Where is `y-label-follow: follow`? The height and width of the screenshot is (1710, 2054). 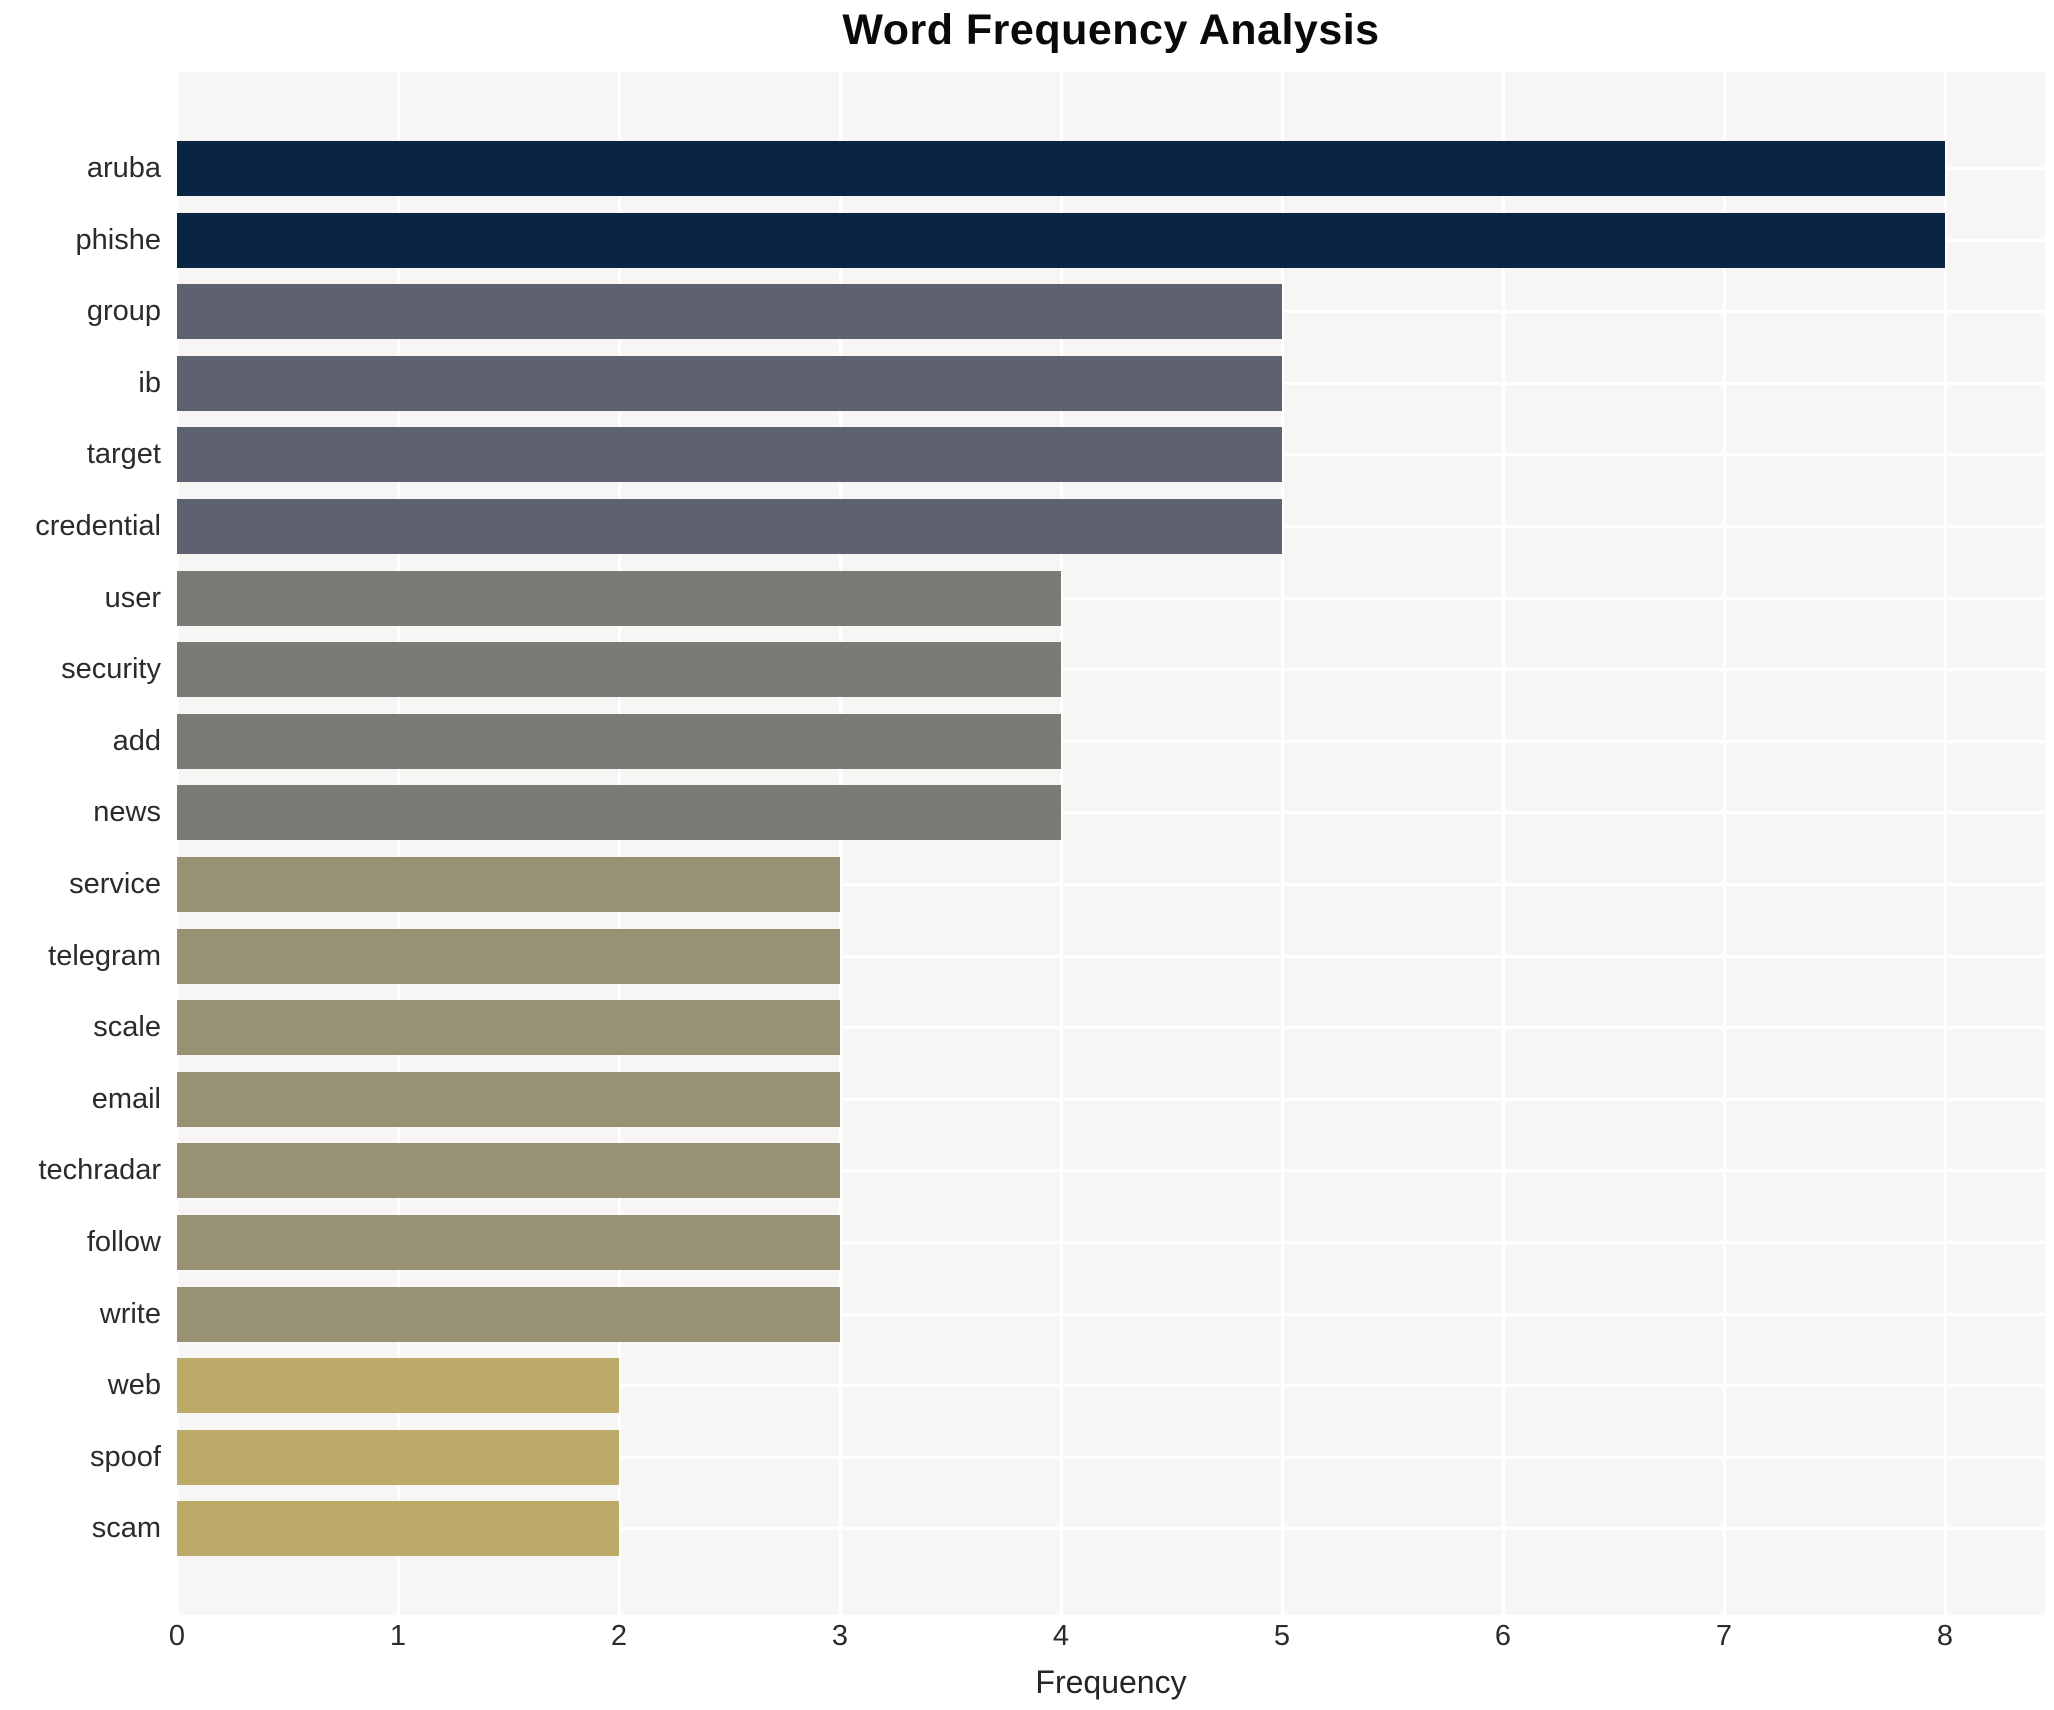 y-label-follow: follow is located at coordinates (123, 1242).